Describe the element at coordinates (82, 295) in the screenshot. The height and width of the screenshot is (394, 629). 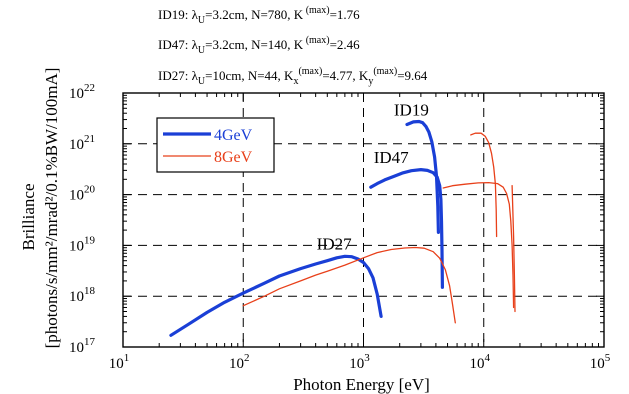
I see `y-tick-label: 1018` at that location.